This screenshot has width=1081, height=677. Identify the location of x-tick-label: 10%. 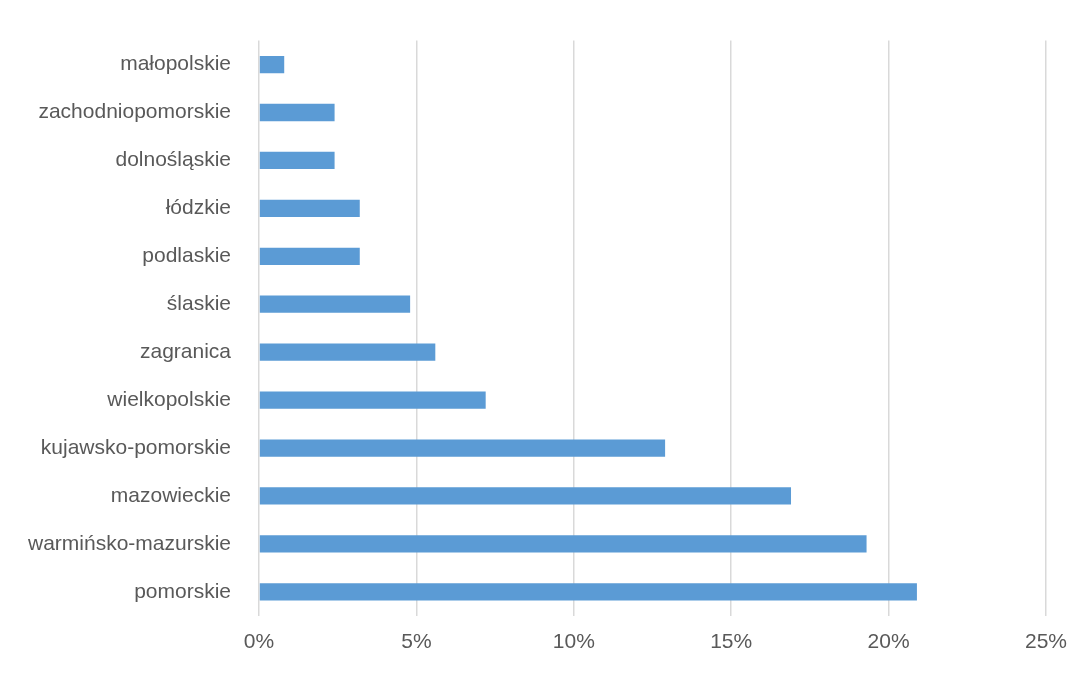
(573, 641).